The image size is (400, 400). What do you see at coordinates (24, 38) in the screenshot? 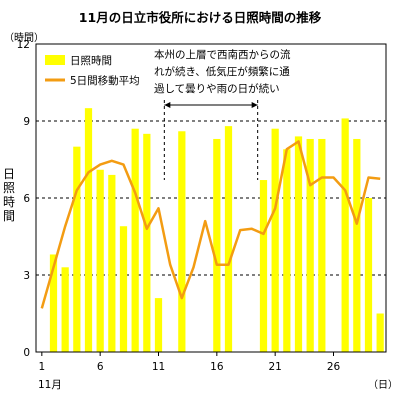
I see `y-axis-unit: （時間）` at bounding box center [24, 38].